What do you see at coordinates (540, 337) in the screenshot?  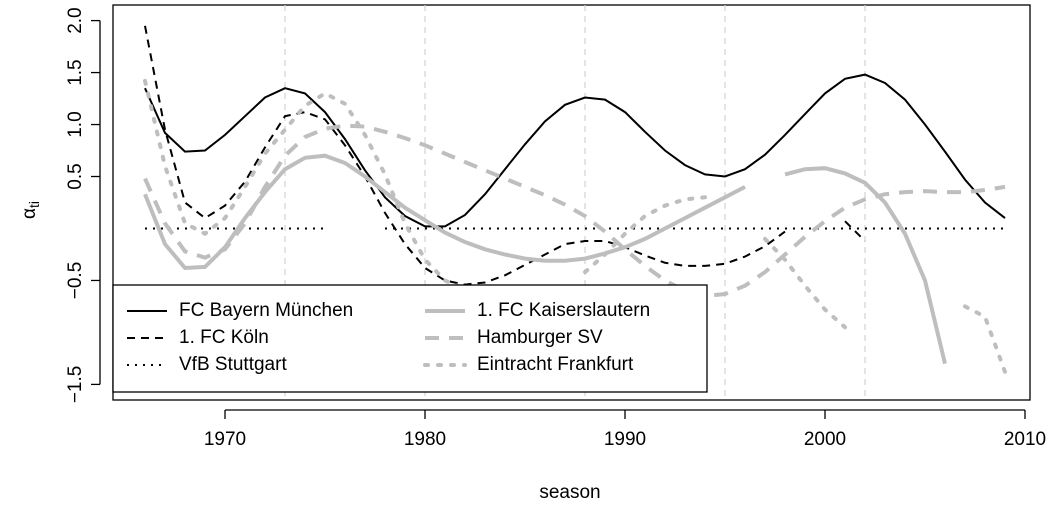 I see `legend-label: Hamburger SV` at bounding box center [540, 337].